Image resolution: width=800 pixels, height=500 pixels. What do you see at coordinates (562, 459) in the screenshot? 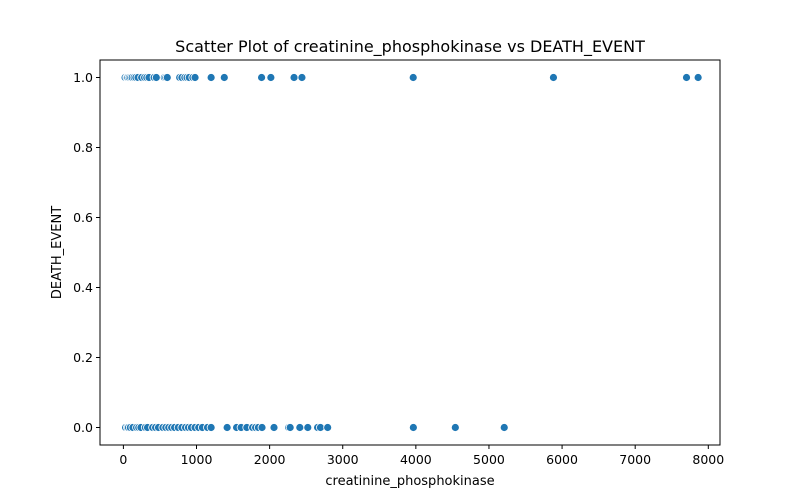
I see `x-tick-label: 6000` at bounding box center [562, 459].